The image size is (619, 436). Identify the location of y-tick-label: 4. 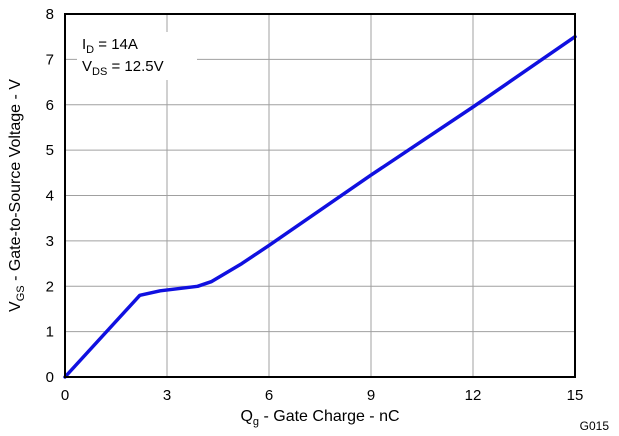
(50, 196).